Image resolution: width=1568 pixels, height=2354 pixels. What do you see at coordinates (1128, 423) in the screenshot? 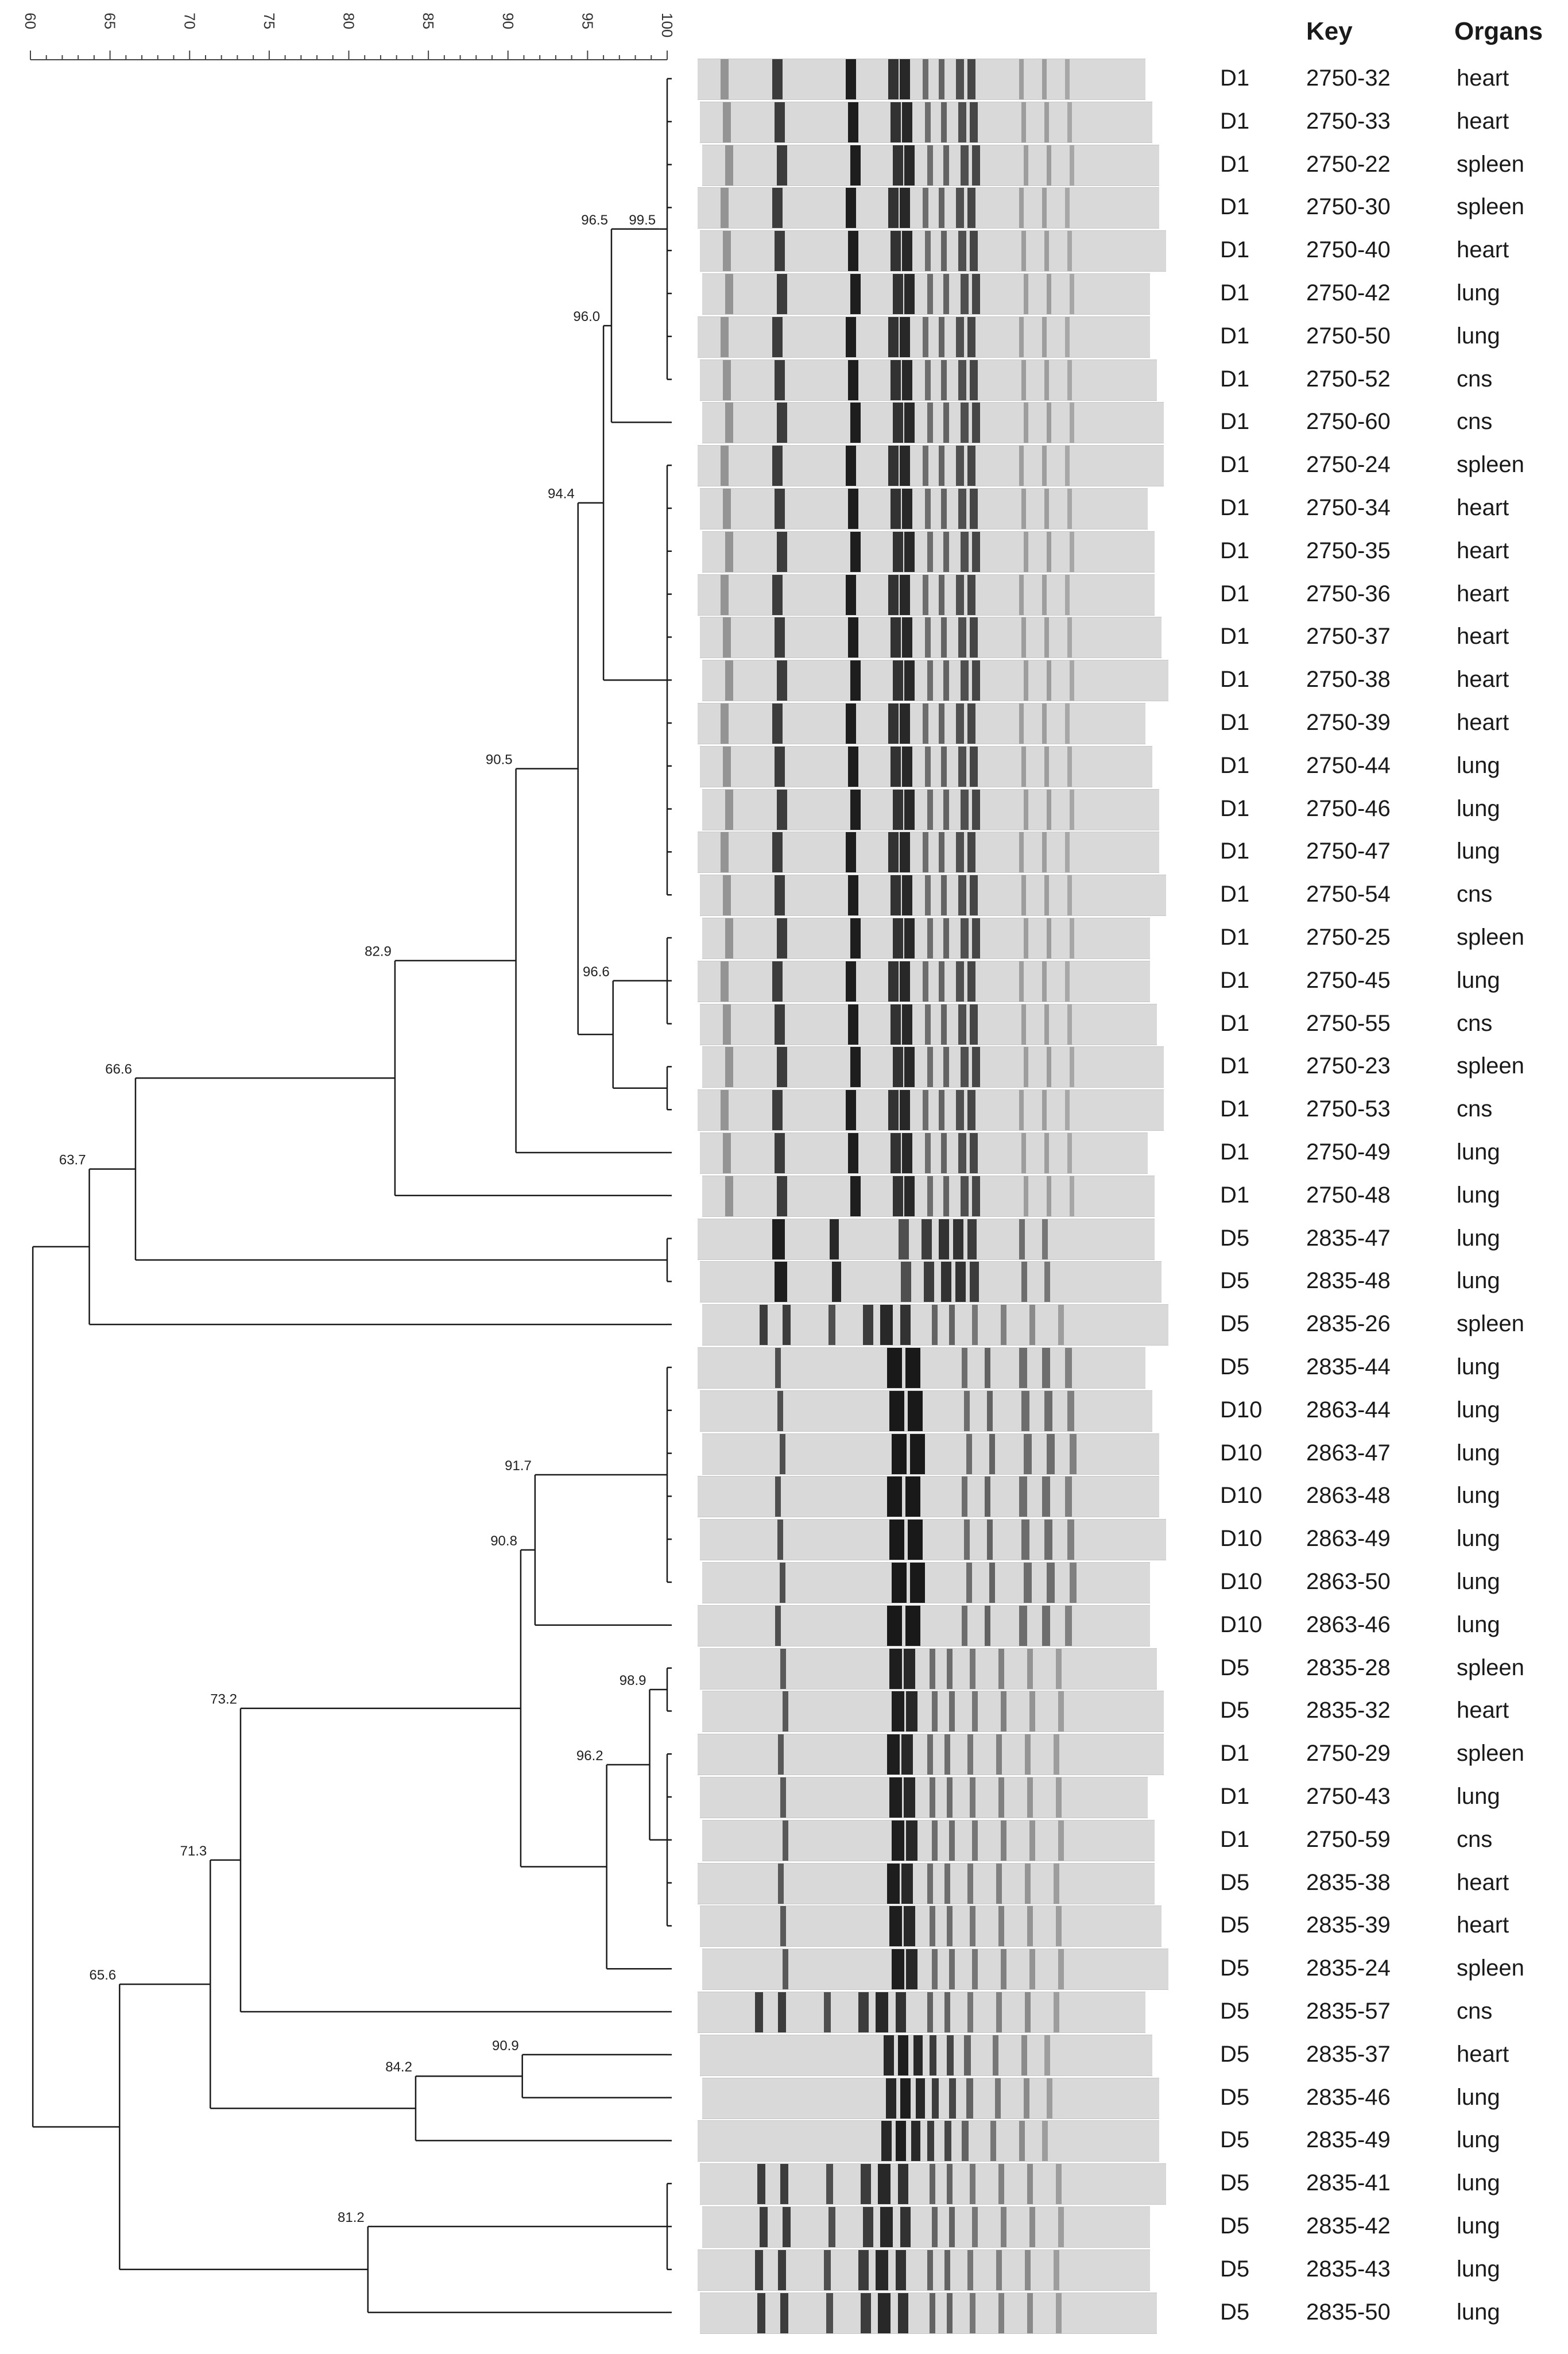
I see `sample-row: D1 2750-60 cns` at bounding box center [1128, 423].